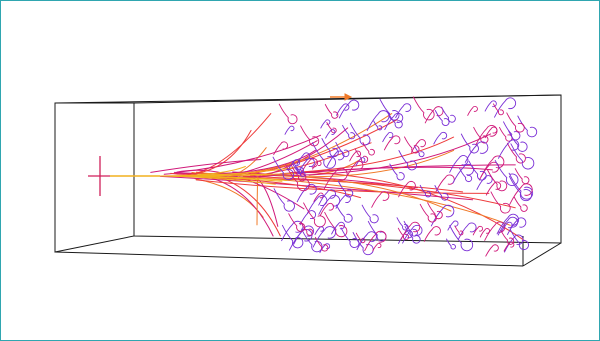 This screenshot has width=600, height=341. Describe the element at coordinates (289, 259) in the screenshot. I see `box-edge-bottom` at that location.